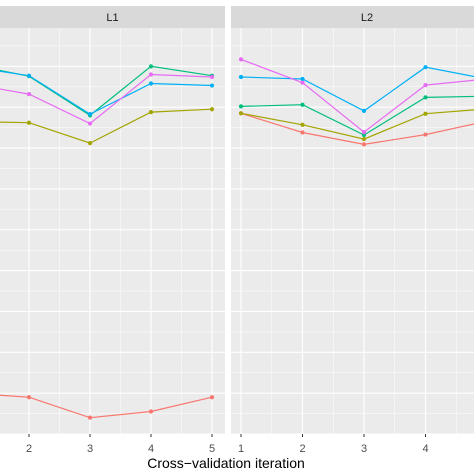 This screenshot has height=474, width=474. Describe the element at coordinates (212, 449) in the screenshot. I see `x-tick-label: 5` at that location.